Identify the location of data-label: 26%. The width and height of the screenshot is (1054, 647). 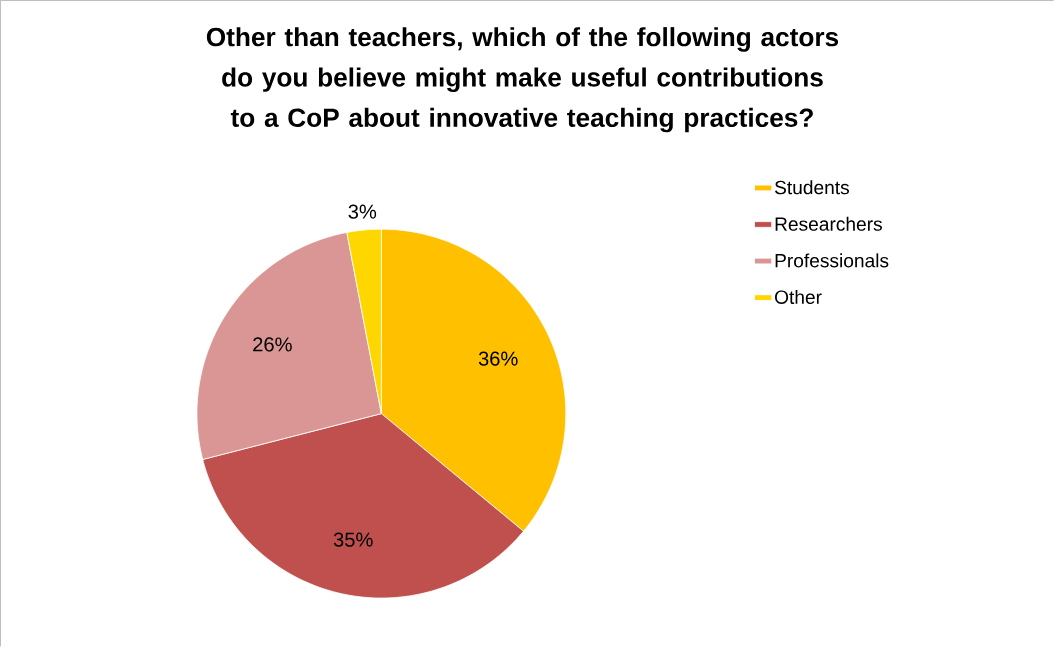
(272, 344).